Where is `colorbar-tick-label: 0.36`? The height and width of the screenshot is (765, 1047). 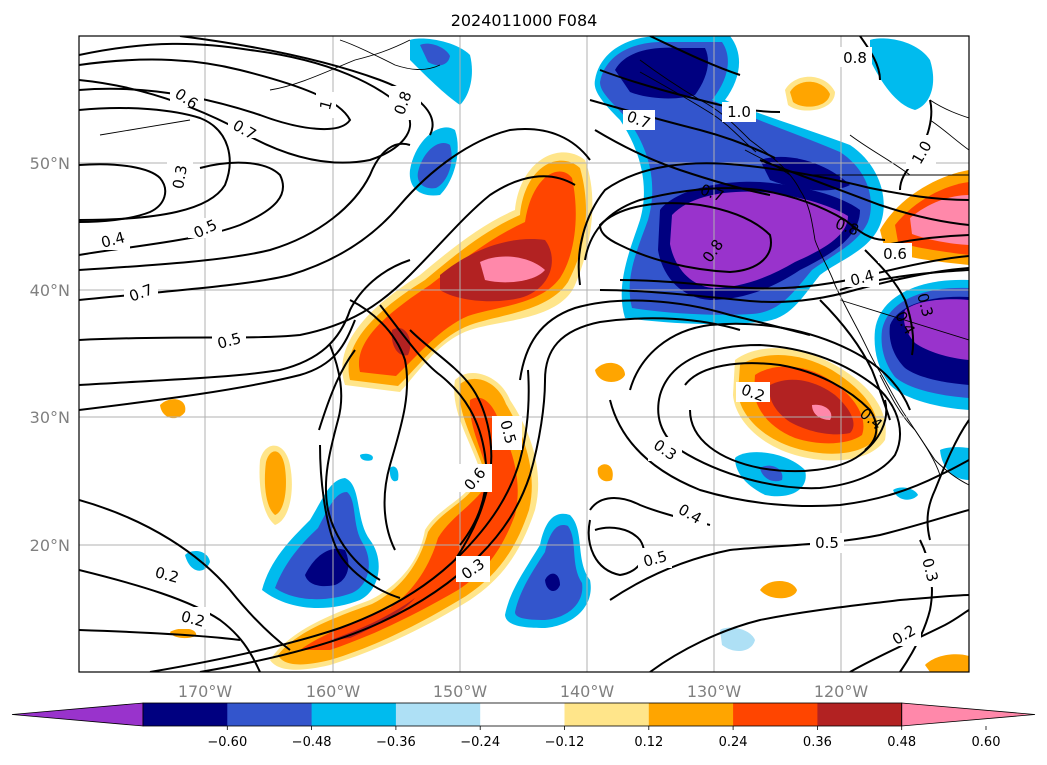 colorbar-tick-label: 0.36 is located at coordinates (817, 742).